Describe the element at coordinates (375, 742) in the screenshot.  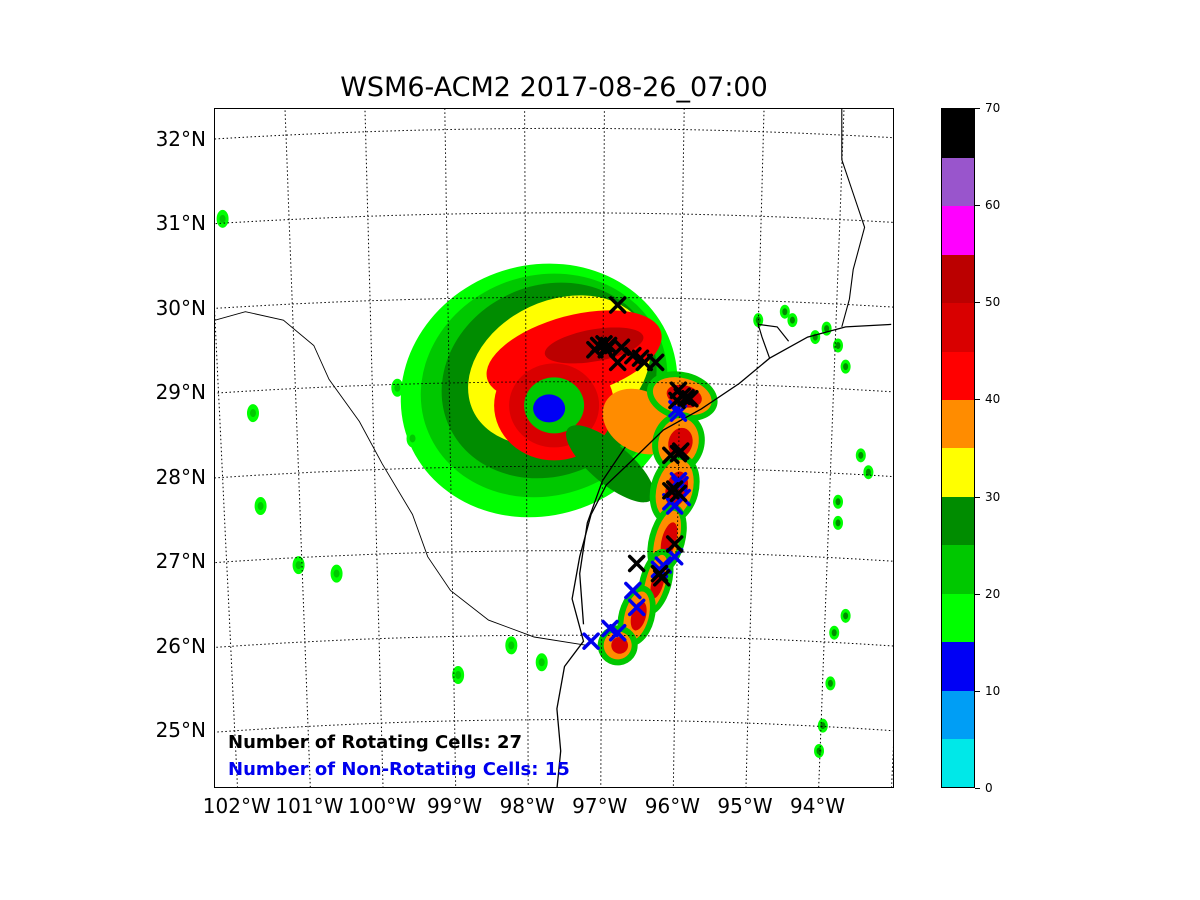
I see `rotating-cell-count: Number of Rotating Cells: 27` at that location.